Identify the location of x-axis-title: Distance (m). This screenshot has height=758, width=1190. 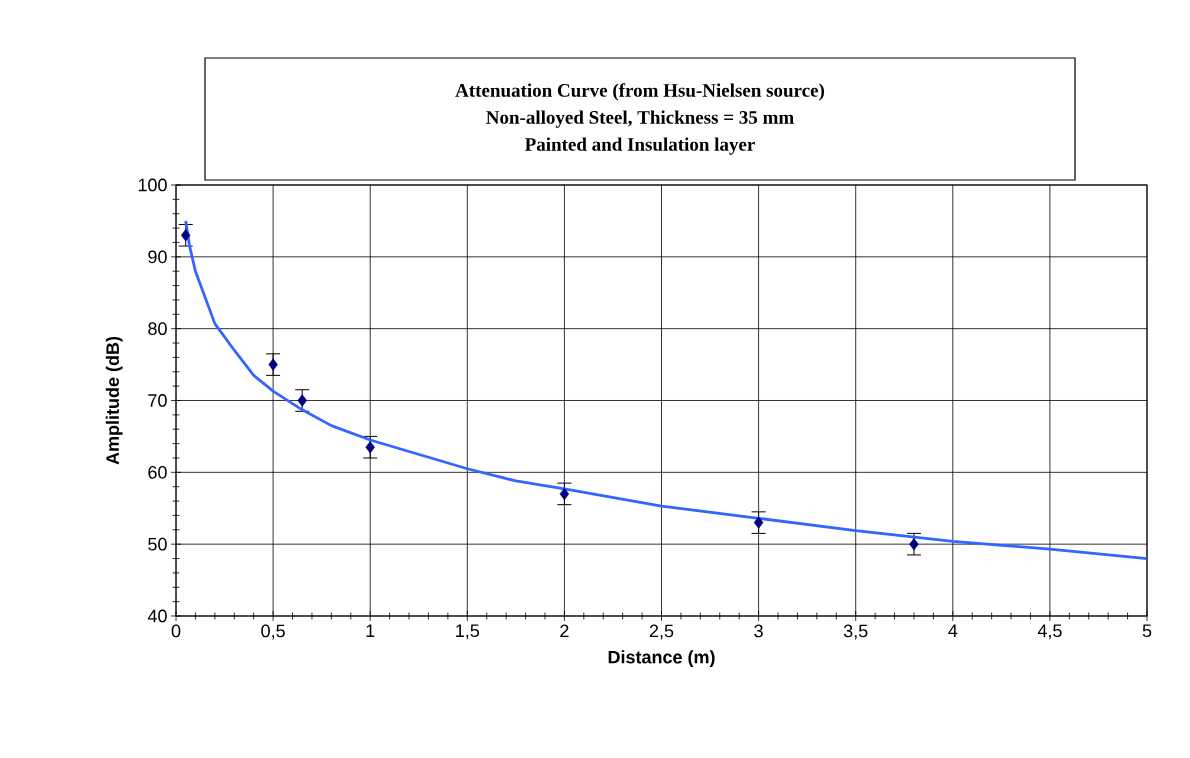
(661, 659).